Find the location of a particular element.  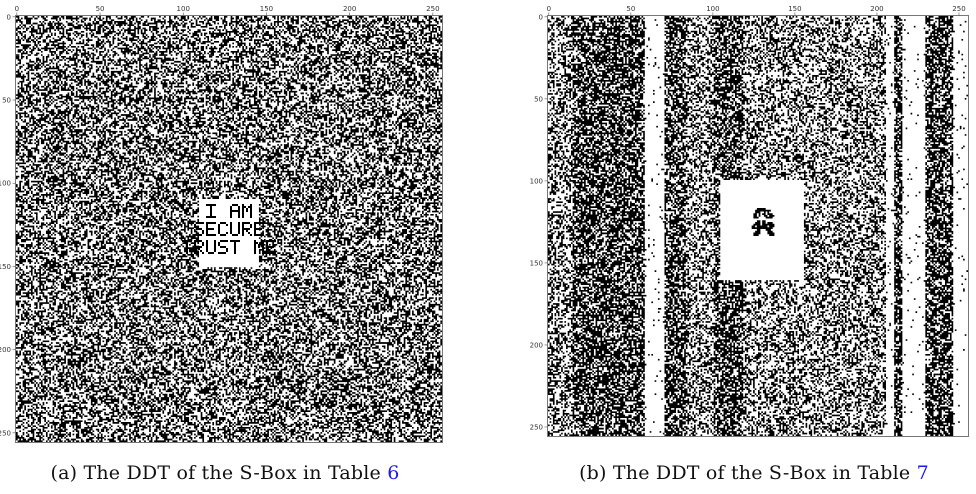

embedded-message is located at coordinates (229, 229).